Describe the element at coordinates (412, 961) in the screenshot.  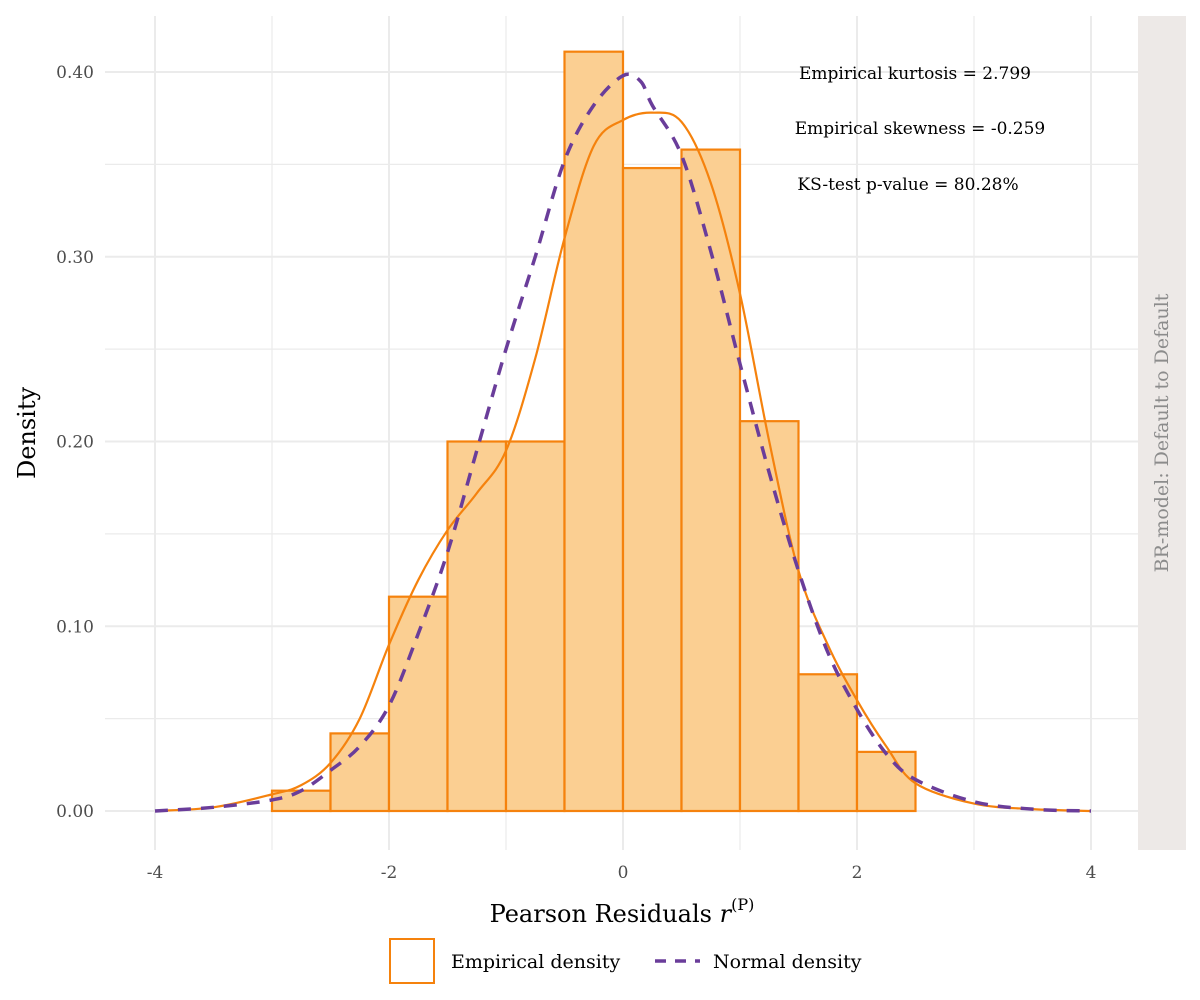
I see `legend-key-empirical` at that location.